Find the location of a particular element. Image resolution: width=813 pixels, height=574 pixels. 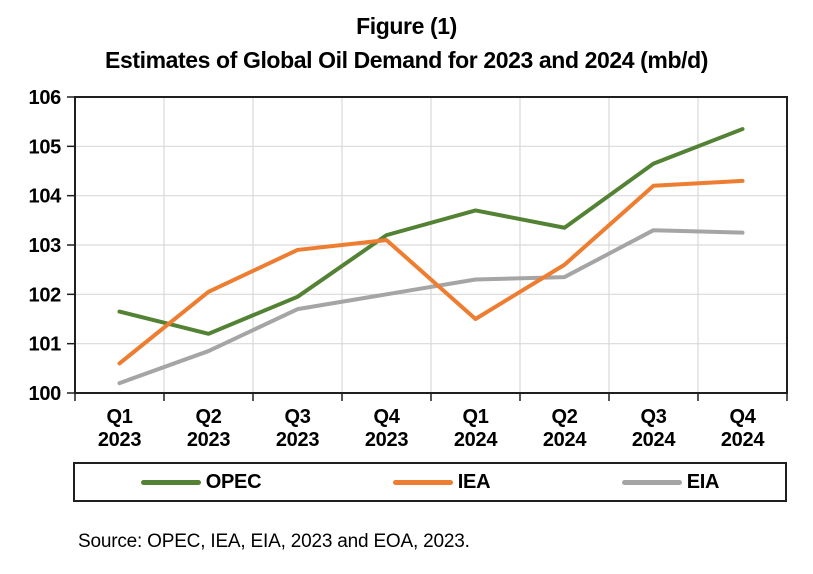

legend-label-iea: IEA is located at coordinates (474, 481).